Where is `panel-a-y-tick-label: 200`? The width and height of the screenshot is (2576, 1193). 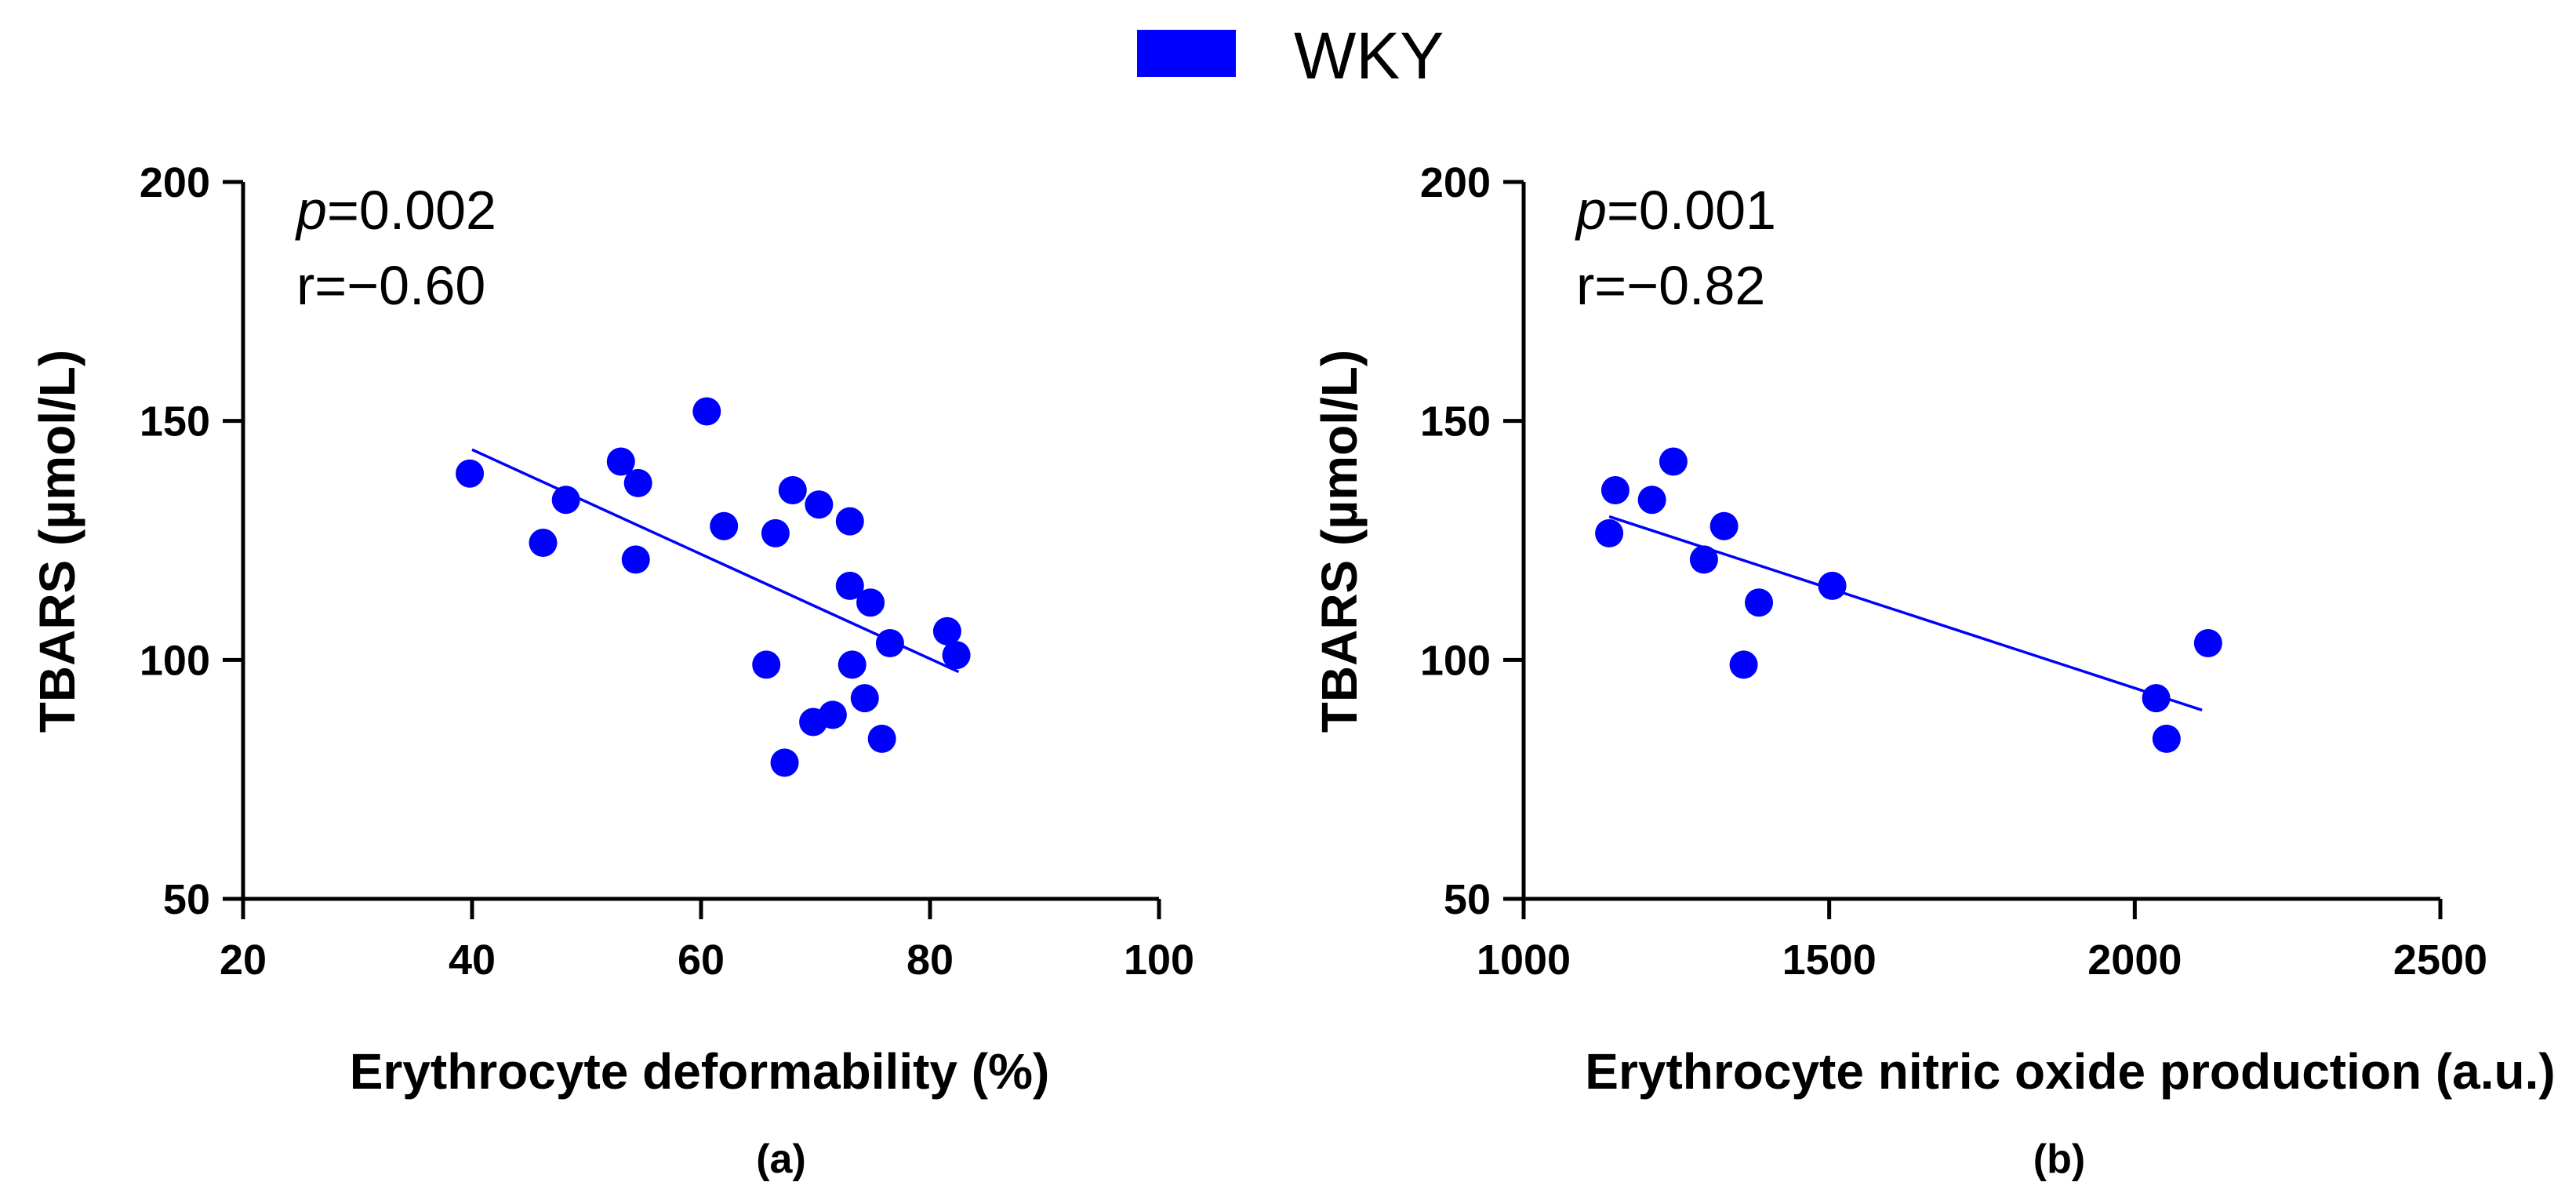
panel-a-y-tick-label: 200 is located at coordinates (175, 182).